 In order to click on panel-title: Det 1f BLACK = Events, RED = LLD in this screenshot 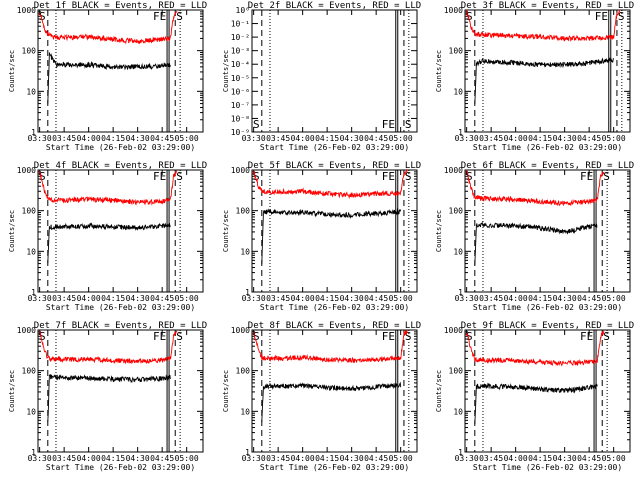, I will do `click(120, 6)`.